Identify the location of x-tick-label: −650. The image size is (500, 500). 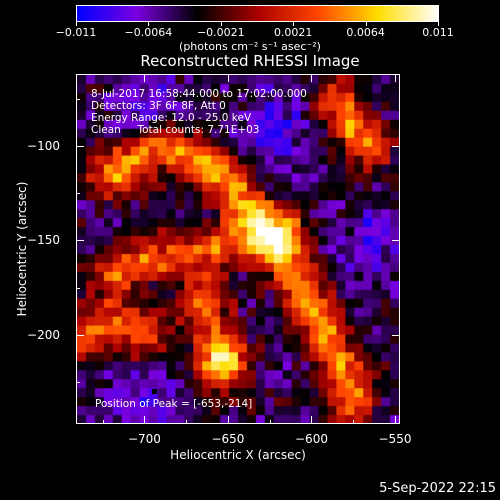
(228, 439).